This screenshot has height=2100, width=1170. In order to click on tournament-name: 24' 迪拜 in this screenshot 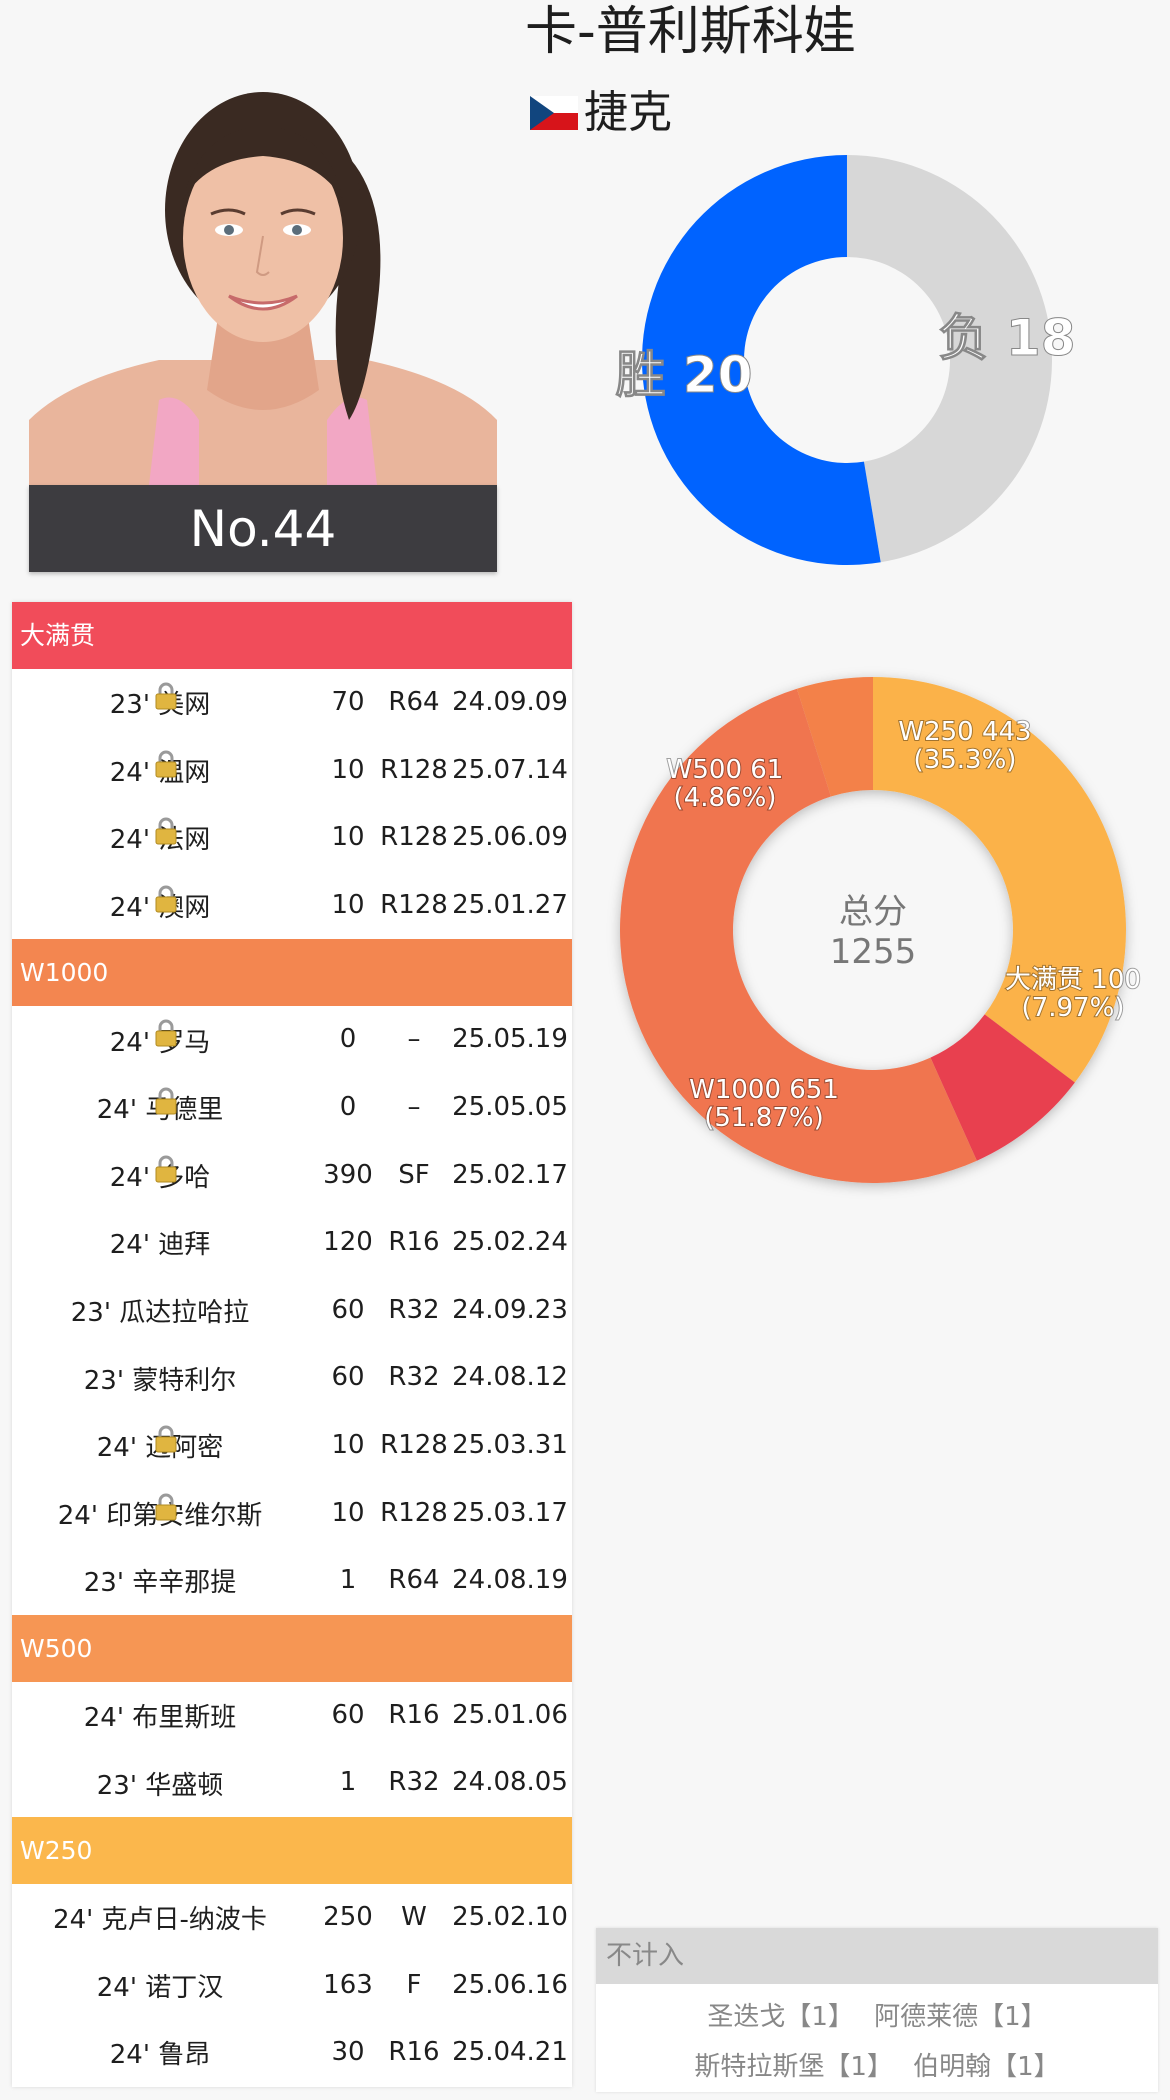, I will do `click(160, 1245)`.